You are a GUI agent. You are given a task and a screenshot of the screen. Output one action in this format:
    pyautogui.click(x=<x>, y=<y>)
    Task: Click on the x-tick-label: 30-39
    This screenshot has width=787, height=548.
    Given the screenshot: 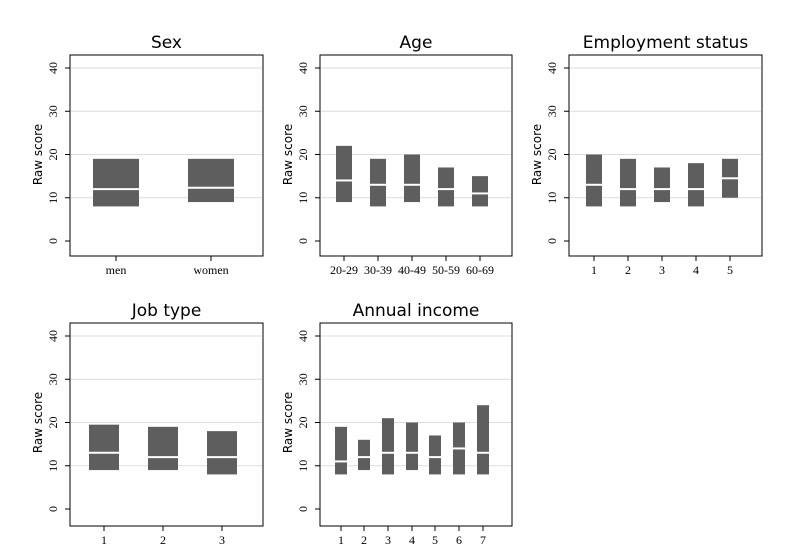 What is the action you would take?
    pyautogui.click(x=378, y=270)
    